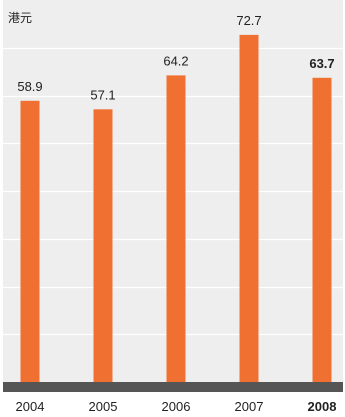 This screenshot has width=345, height=417. What do you see at coordinates (20, 18) in the screenshot?
I see `y-unit-label: 港元` at bounding box center [20, 18].